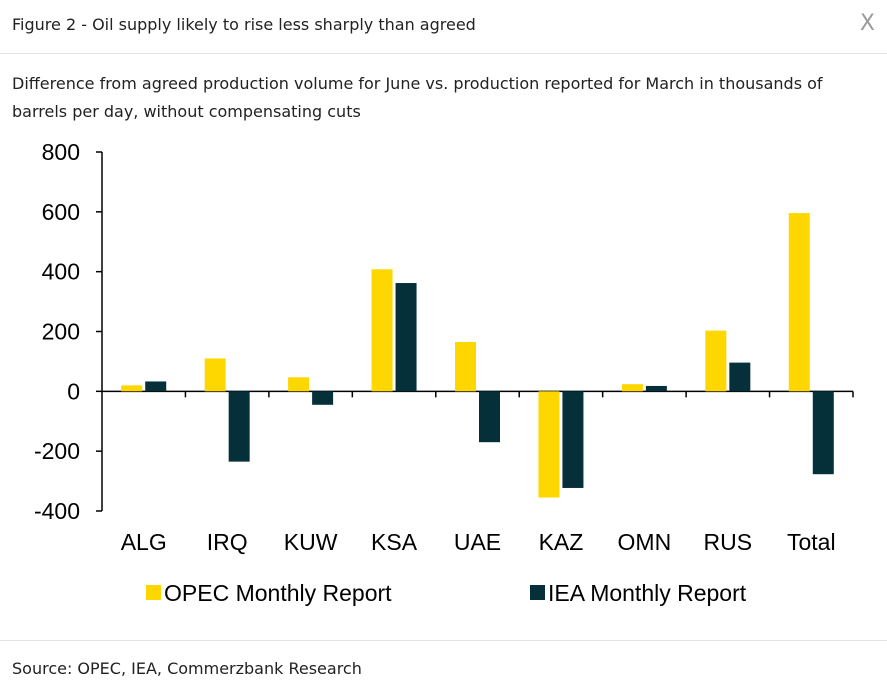  I want to click on legend-iea-label: IEA Monthly Report, so click(647, 593).